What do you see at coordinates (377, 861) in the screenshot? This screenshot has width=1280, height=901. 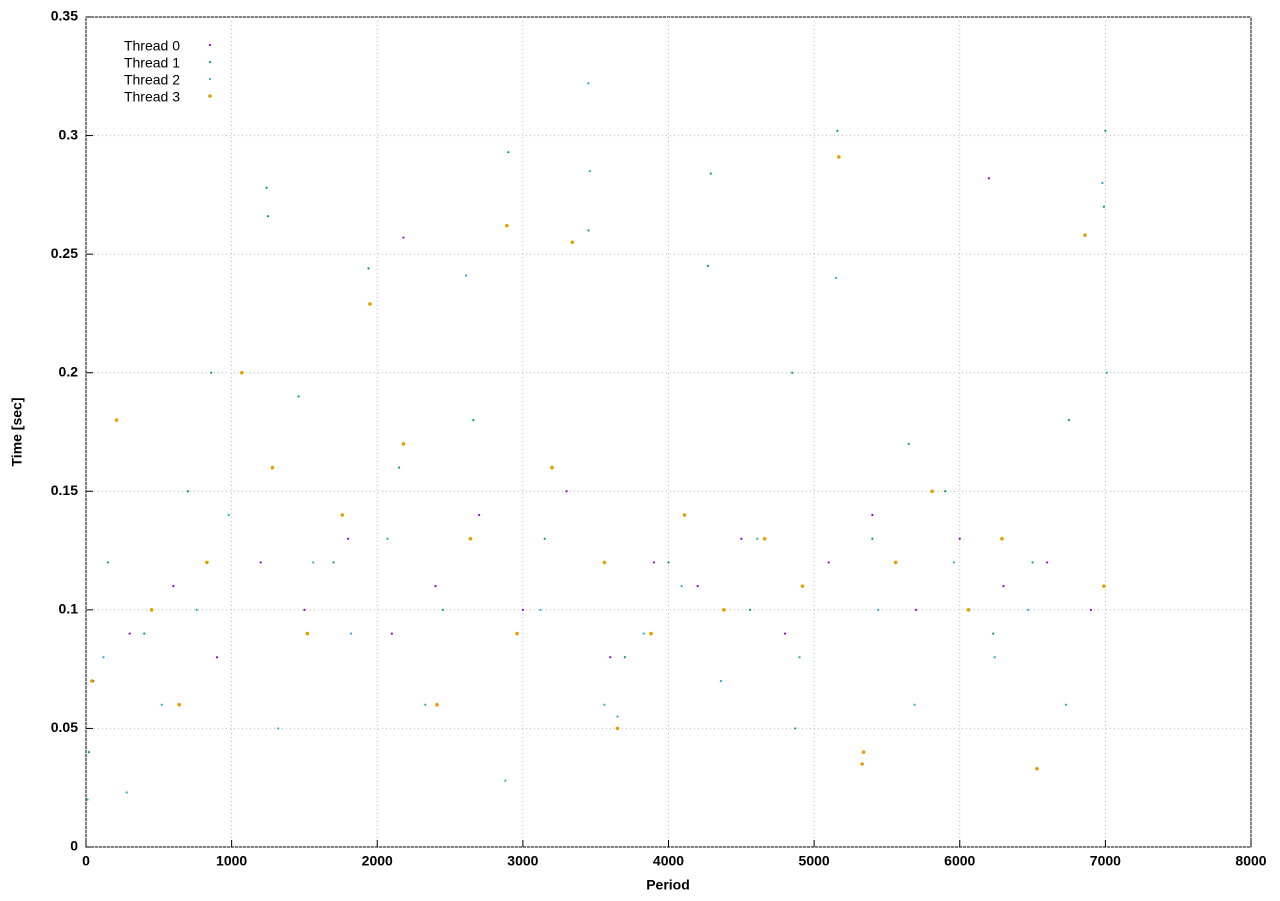 I see `x-tick-label: 2000` at bounding box center [377, 861].